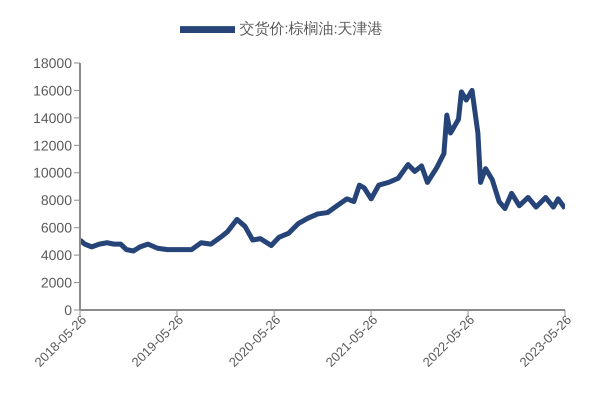 Image resolution: width=589 pixels, height=403 pixels. I want to click on y-tick-label: 8000, so click(56, 200).